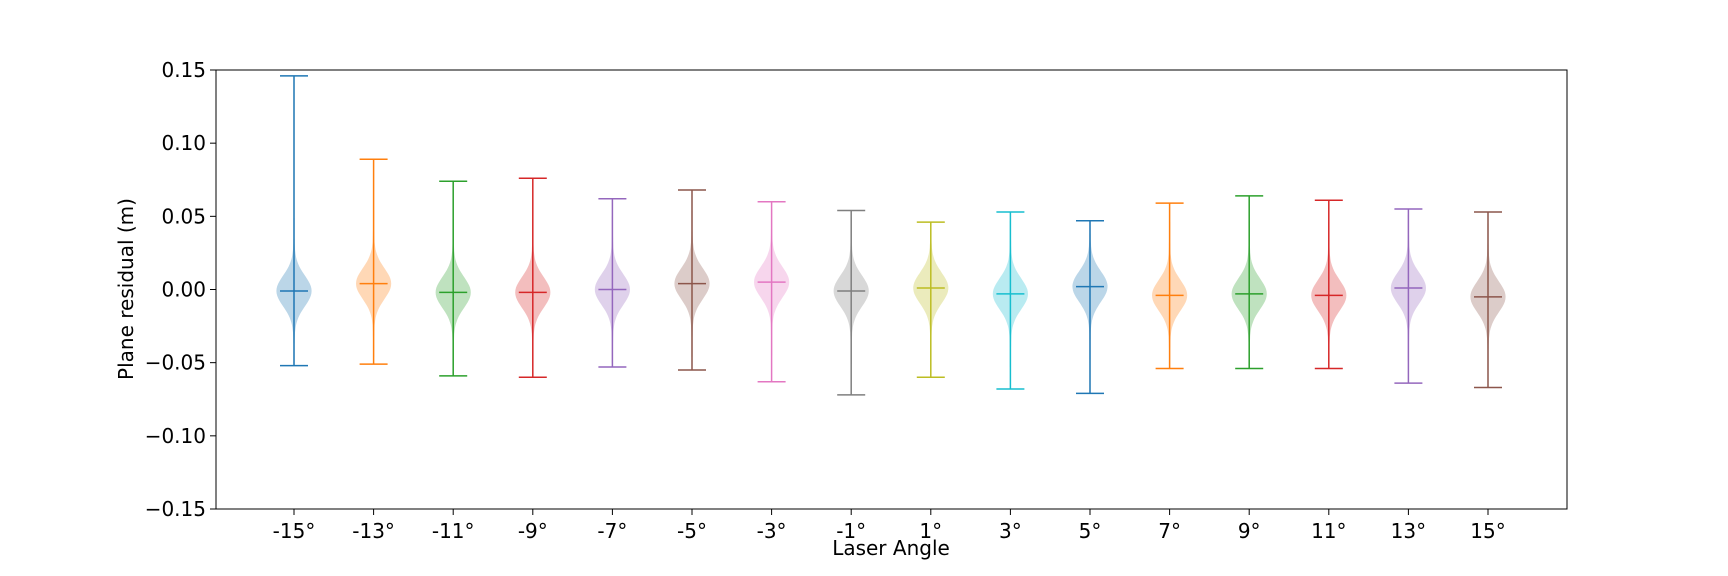 The image size is (1728, 576). What do you see at coordinates (930, 531) in the screenshot?
I see `x-tick-label: 1°` at bounding box center [930, 531].